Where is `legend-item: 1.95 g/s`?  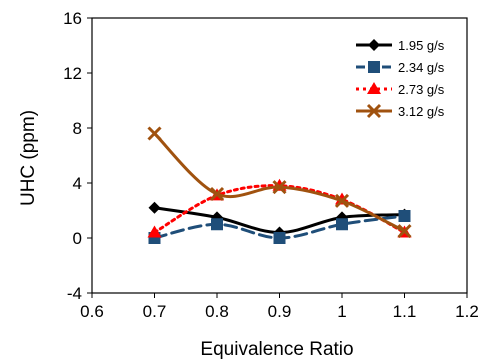 legend-item: 1.95 g/s is located at coordinates (400, 45).